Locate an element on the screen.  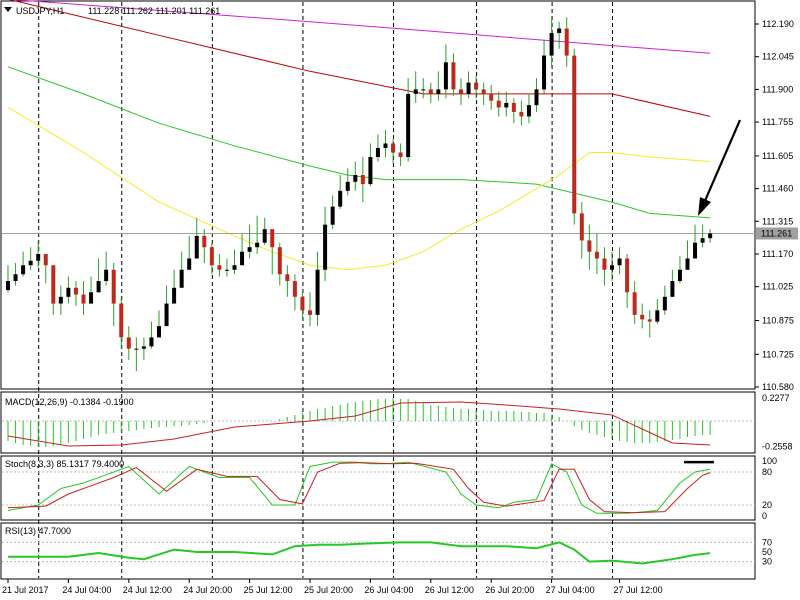
chart-symbol-label: USDJPY,H1 is located at coordinates (40, 11).